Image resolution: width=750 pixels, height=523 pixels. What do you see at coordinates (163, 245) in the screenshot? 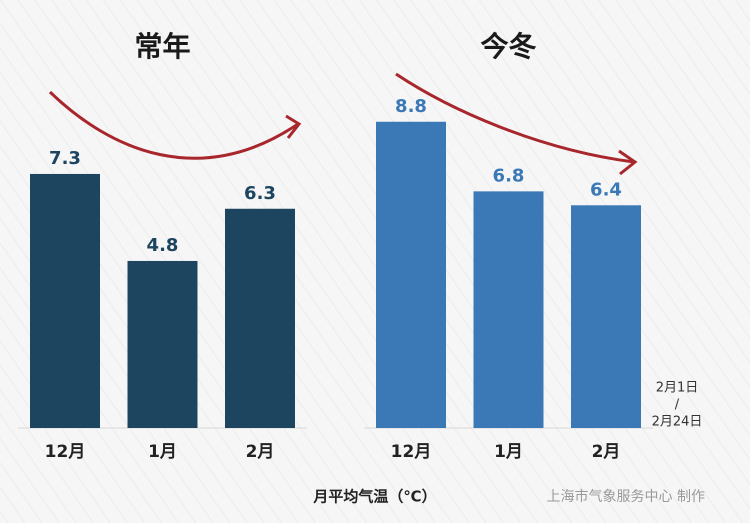
I see `value-label: 4.8` at bounding box center [163, 245].